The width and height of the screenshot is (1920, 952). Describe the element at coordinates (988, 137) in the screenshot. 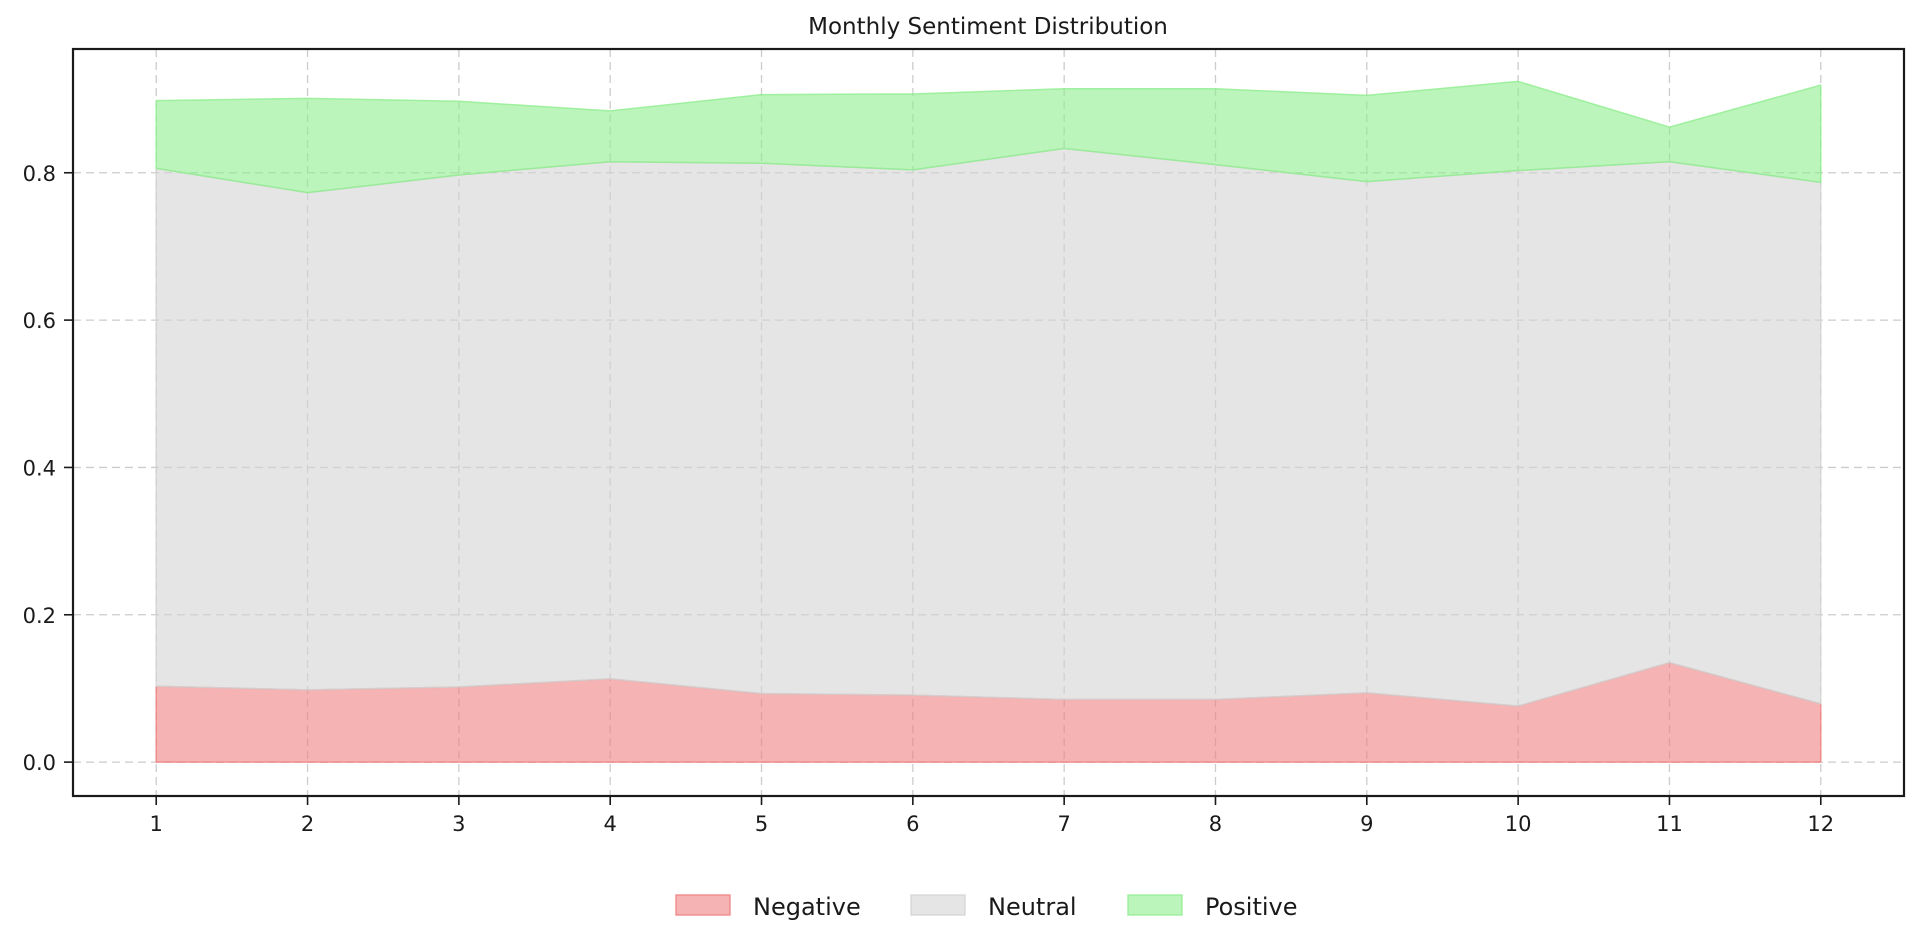

I see `area-series-positive` at that location.